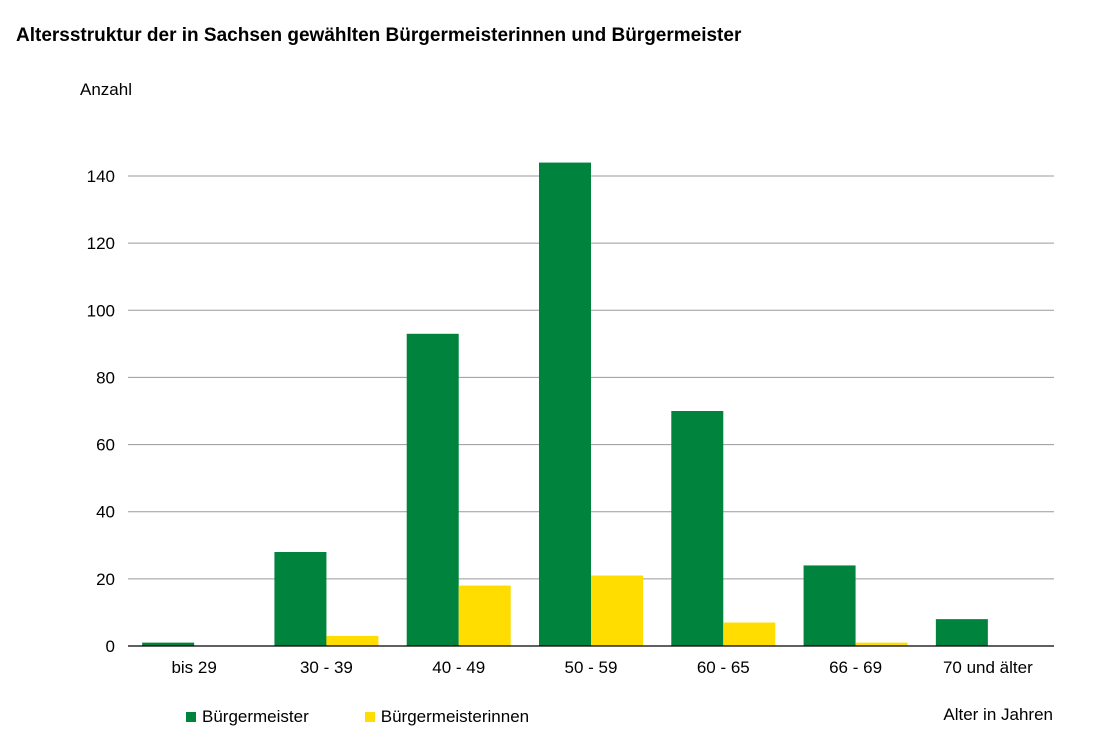 This screenshot has width=1095, height=747. Describe the element at coordinates (357, 717) in the screenshot. I see `legend: Bürgermeister Bürgermeisterinnen` at that location.